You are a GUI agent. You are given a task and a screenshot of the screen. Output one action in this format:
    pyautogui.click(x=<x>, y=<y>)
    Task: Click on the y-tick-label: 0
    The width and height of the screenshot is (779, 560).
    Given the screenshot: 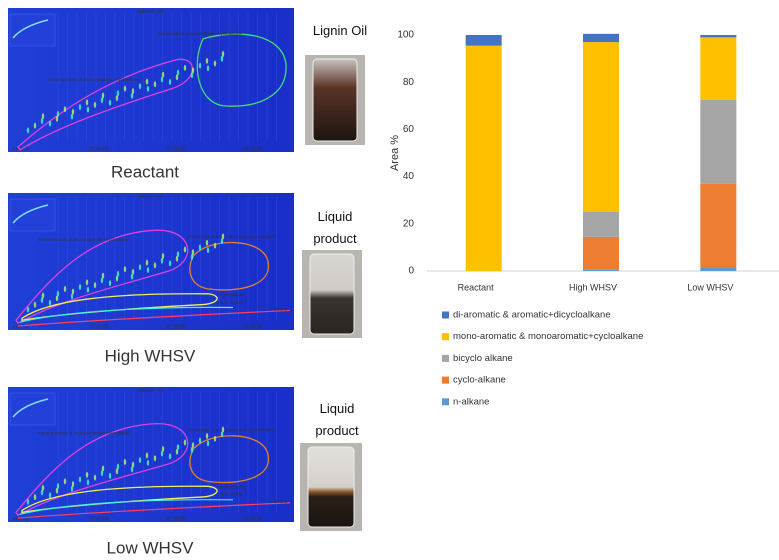 What is the action you would take?
    pyautogui.click(x=411, y=271)
    